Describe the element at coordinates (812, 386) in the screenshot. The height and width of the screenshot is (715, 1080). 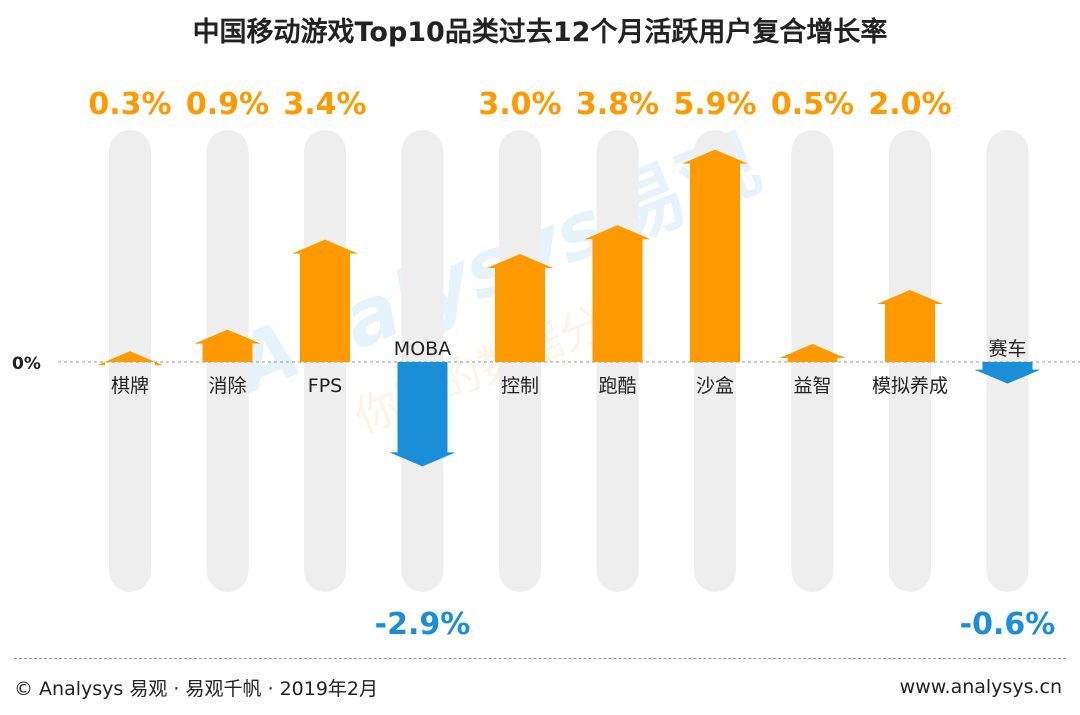
I see `category-label: 益智` at that location.